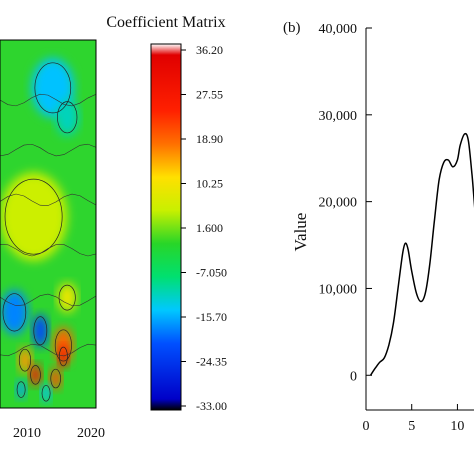 The height and width of the screenshot is (474, 474). What do you see at coordinates (209, 95) in the screenshot?
I see `colorbar-tick-label: 27.55` at bounding box center [209, 95].